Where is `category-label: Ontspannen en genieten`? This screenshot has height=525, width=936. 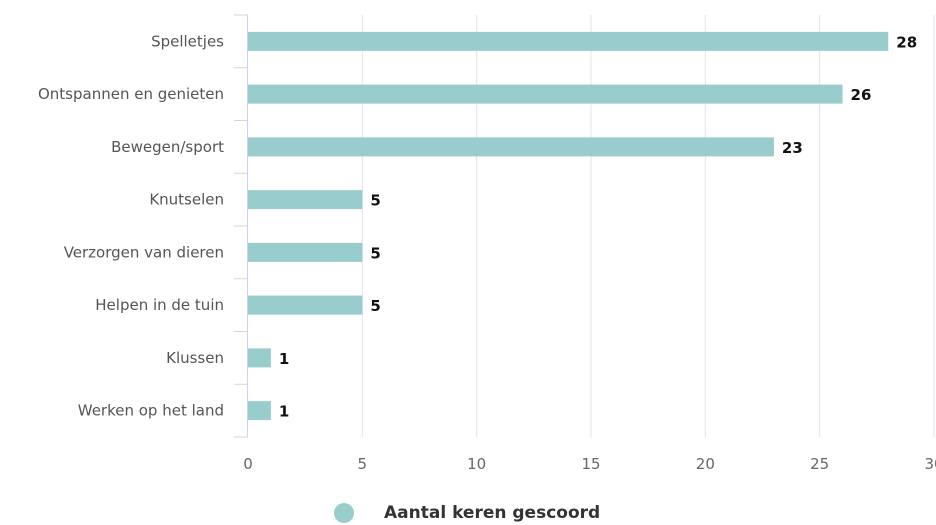
category-label: Ontspannen en genieten is located at coordinates (131, 94).